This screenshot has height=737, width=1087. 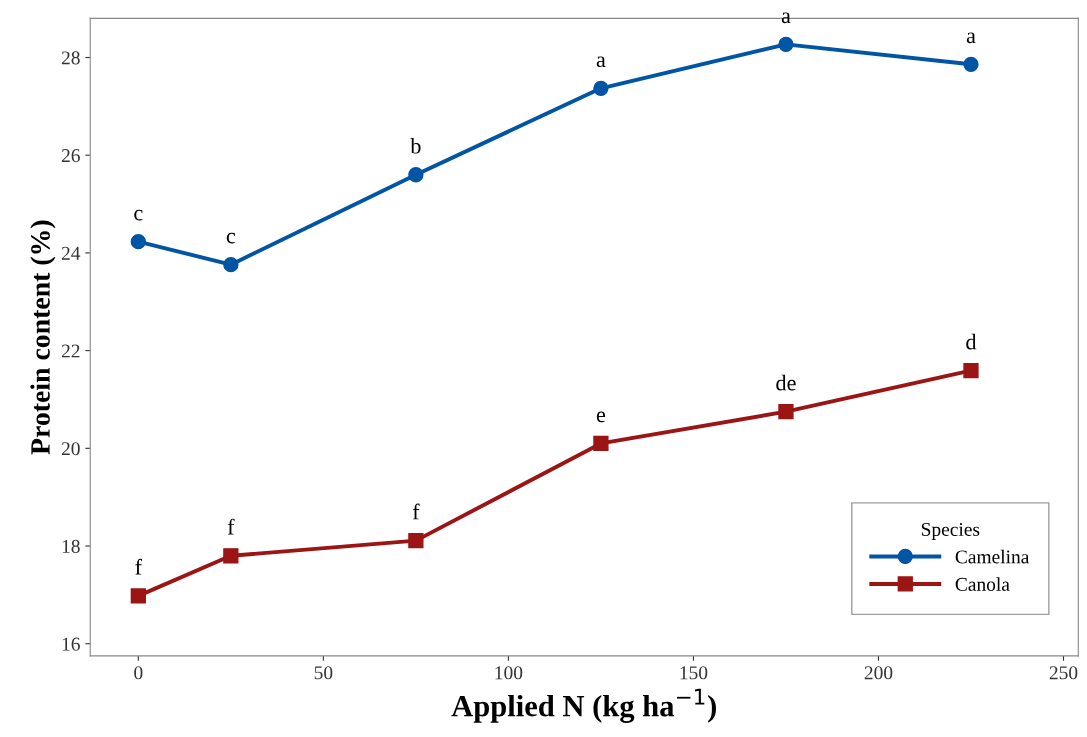 What do you see at coordinates (323, 673) in the screenshot?
I see `x-tick-label: 50` at bounding box center [323, 673].